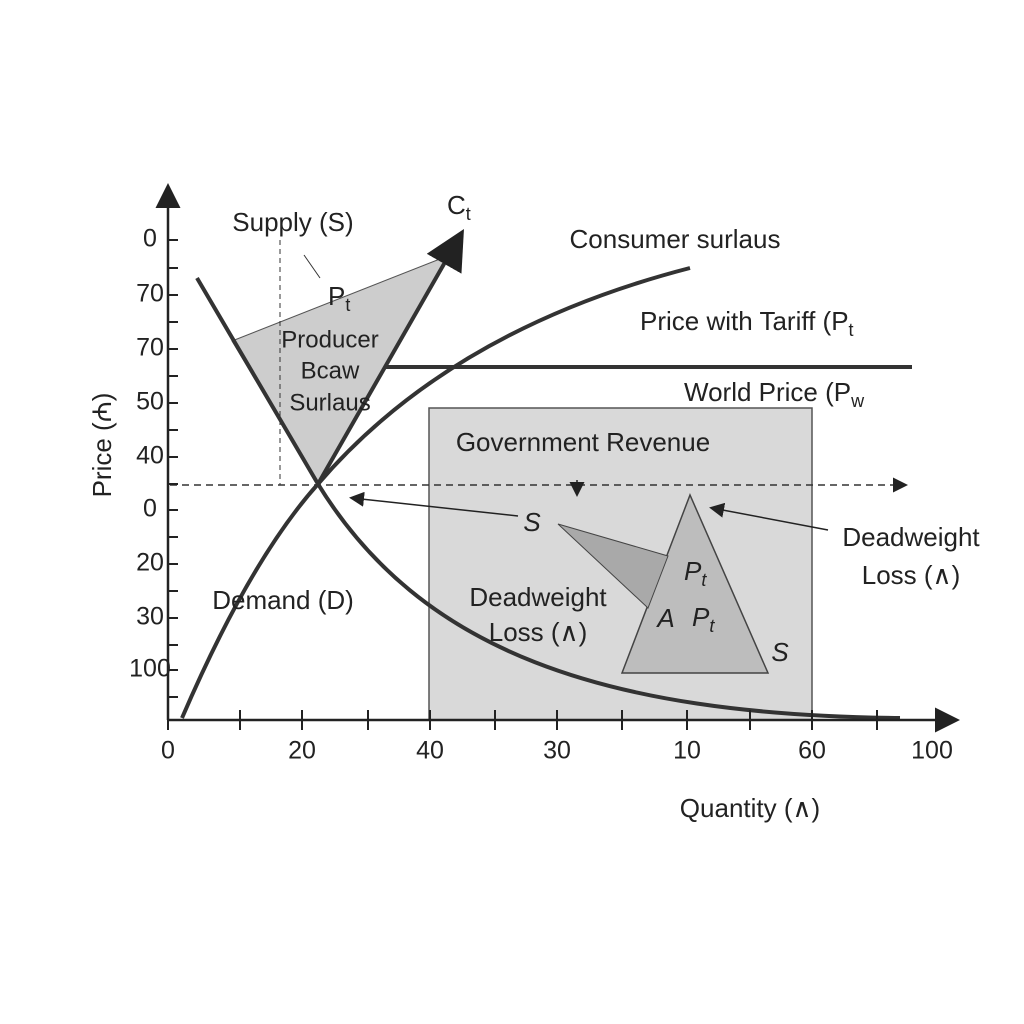 This screenshot has height=1024, width=1024. I want to click on x-tick-label: 100, so click(932, 751).